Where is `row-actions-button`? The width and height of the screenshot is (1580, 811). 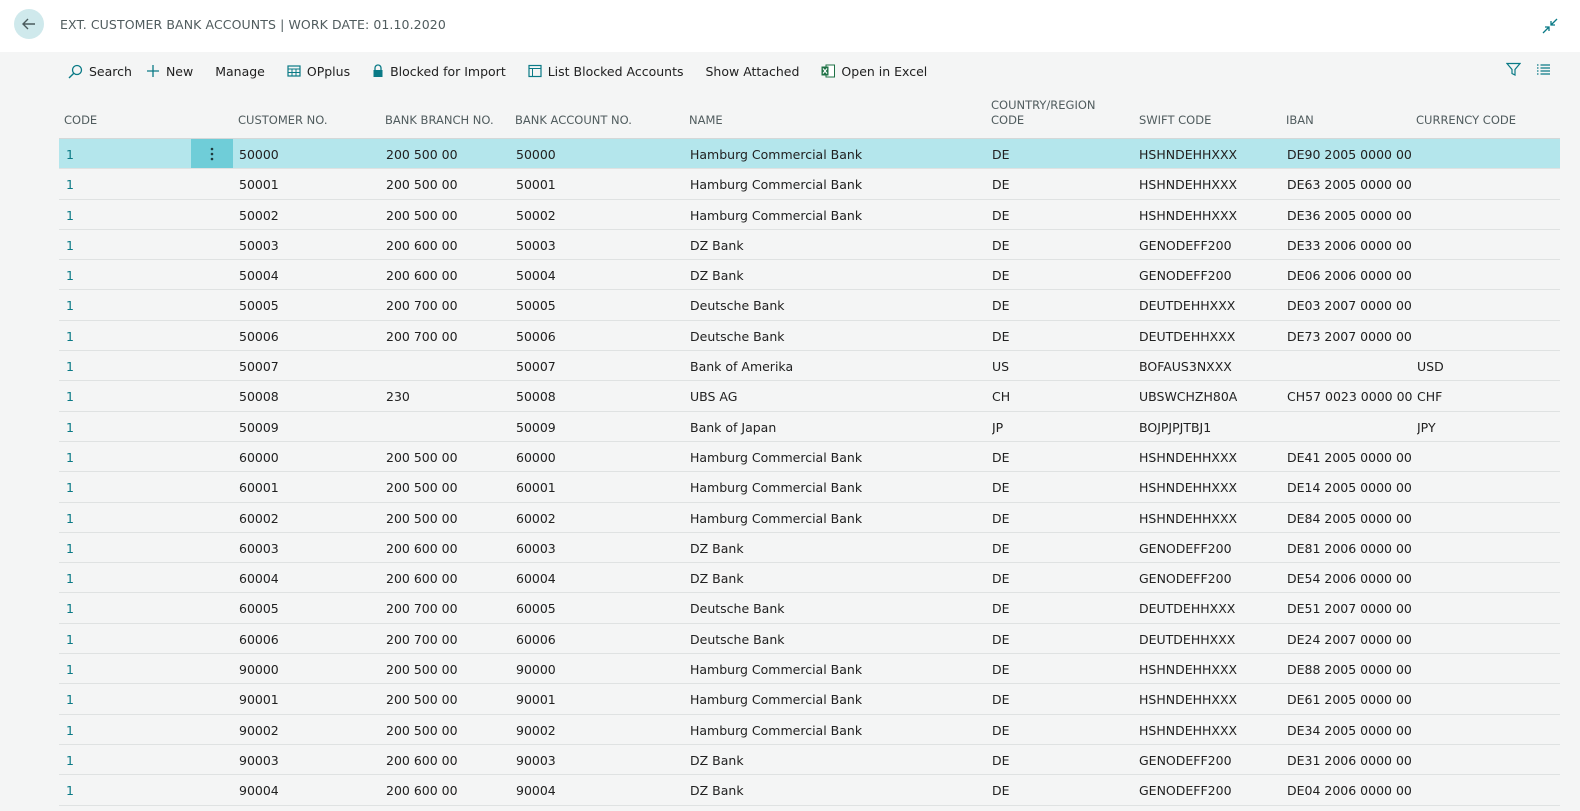 row-actions-button is located at coordinates (212, 153).